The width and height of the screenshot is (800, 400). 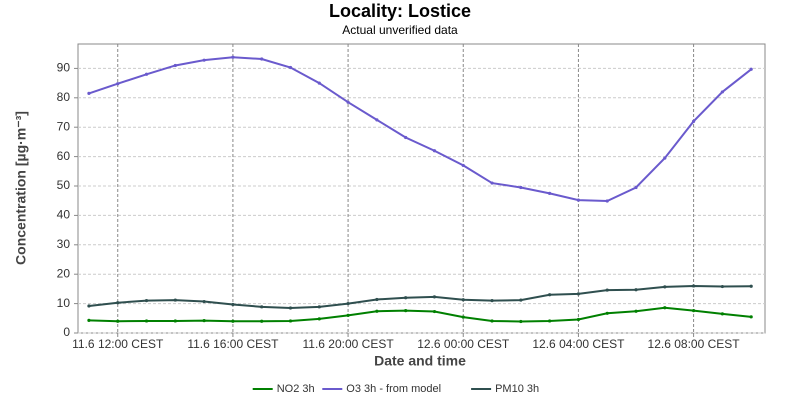 What do you see at coordinates (64, 244) in the screenshot?
I see `y-tick-label: 30` at bounding box center [64, 244].